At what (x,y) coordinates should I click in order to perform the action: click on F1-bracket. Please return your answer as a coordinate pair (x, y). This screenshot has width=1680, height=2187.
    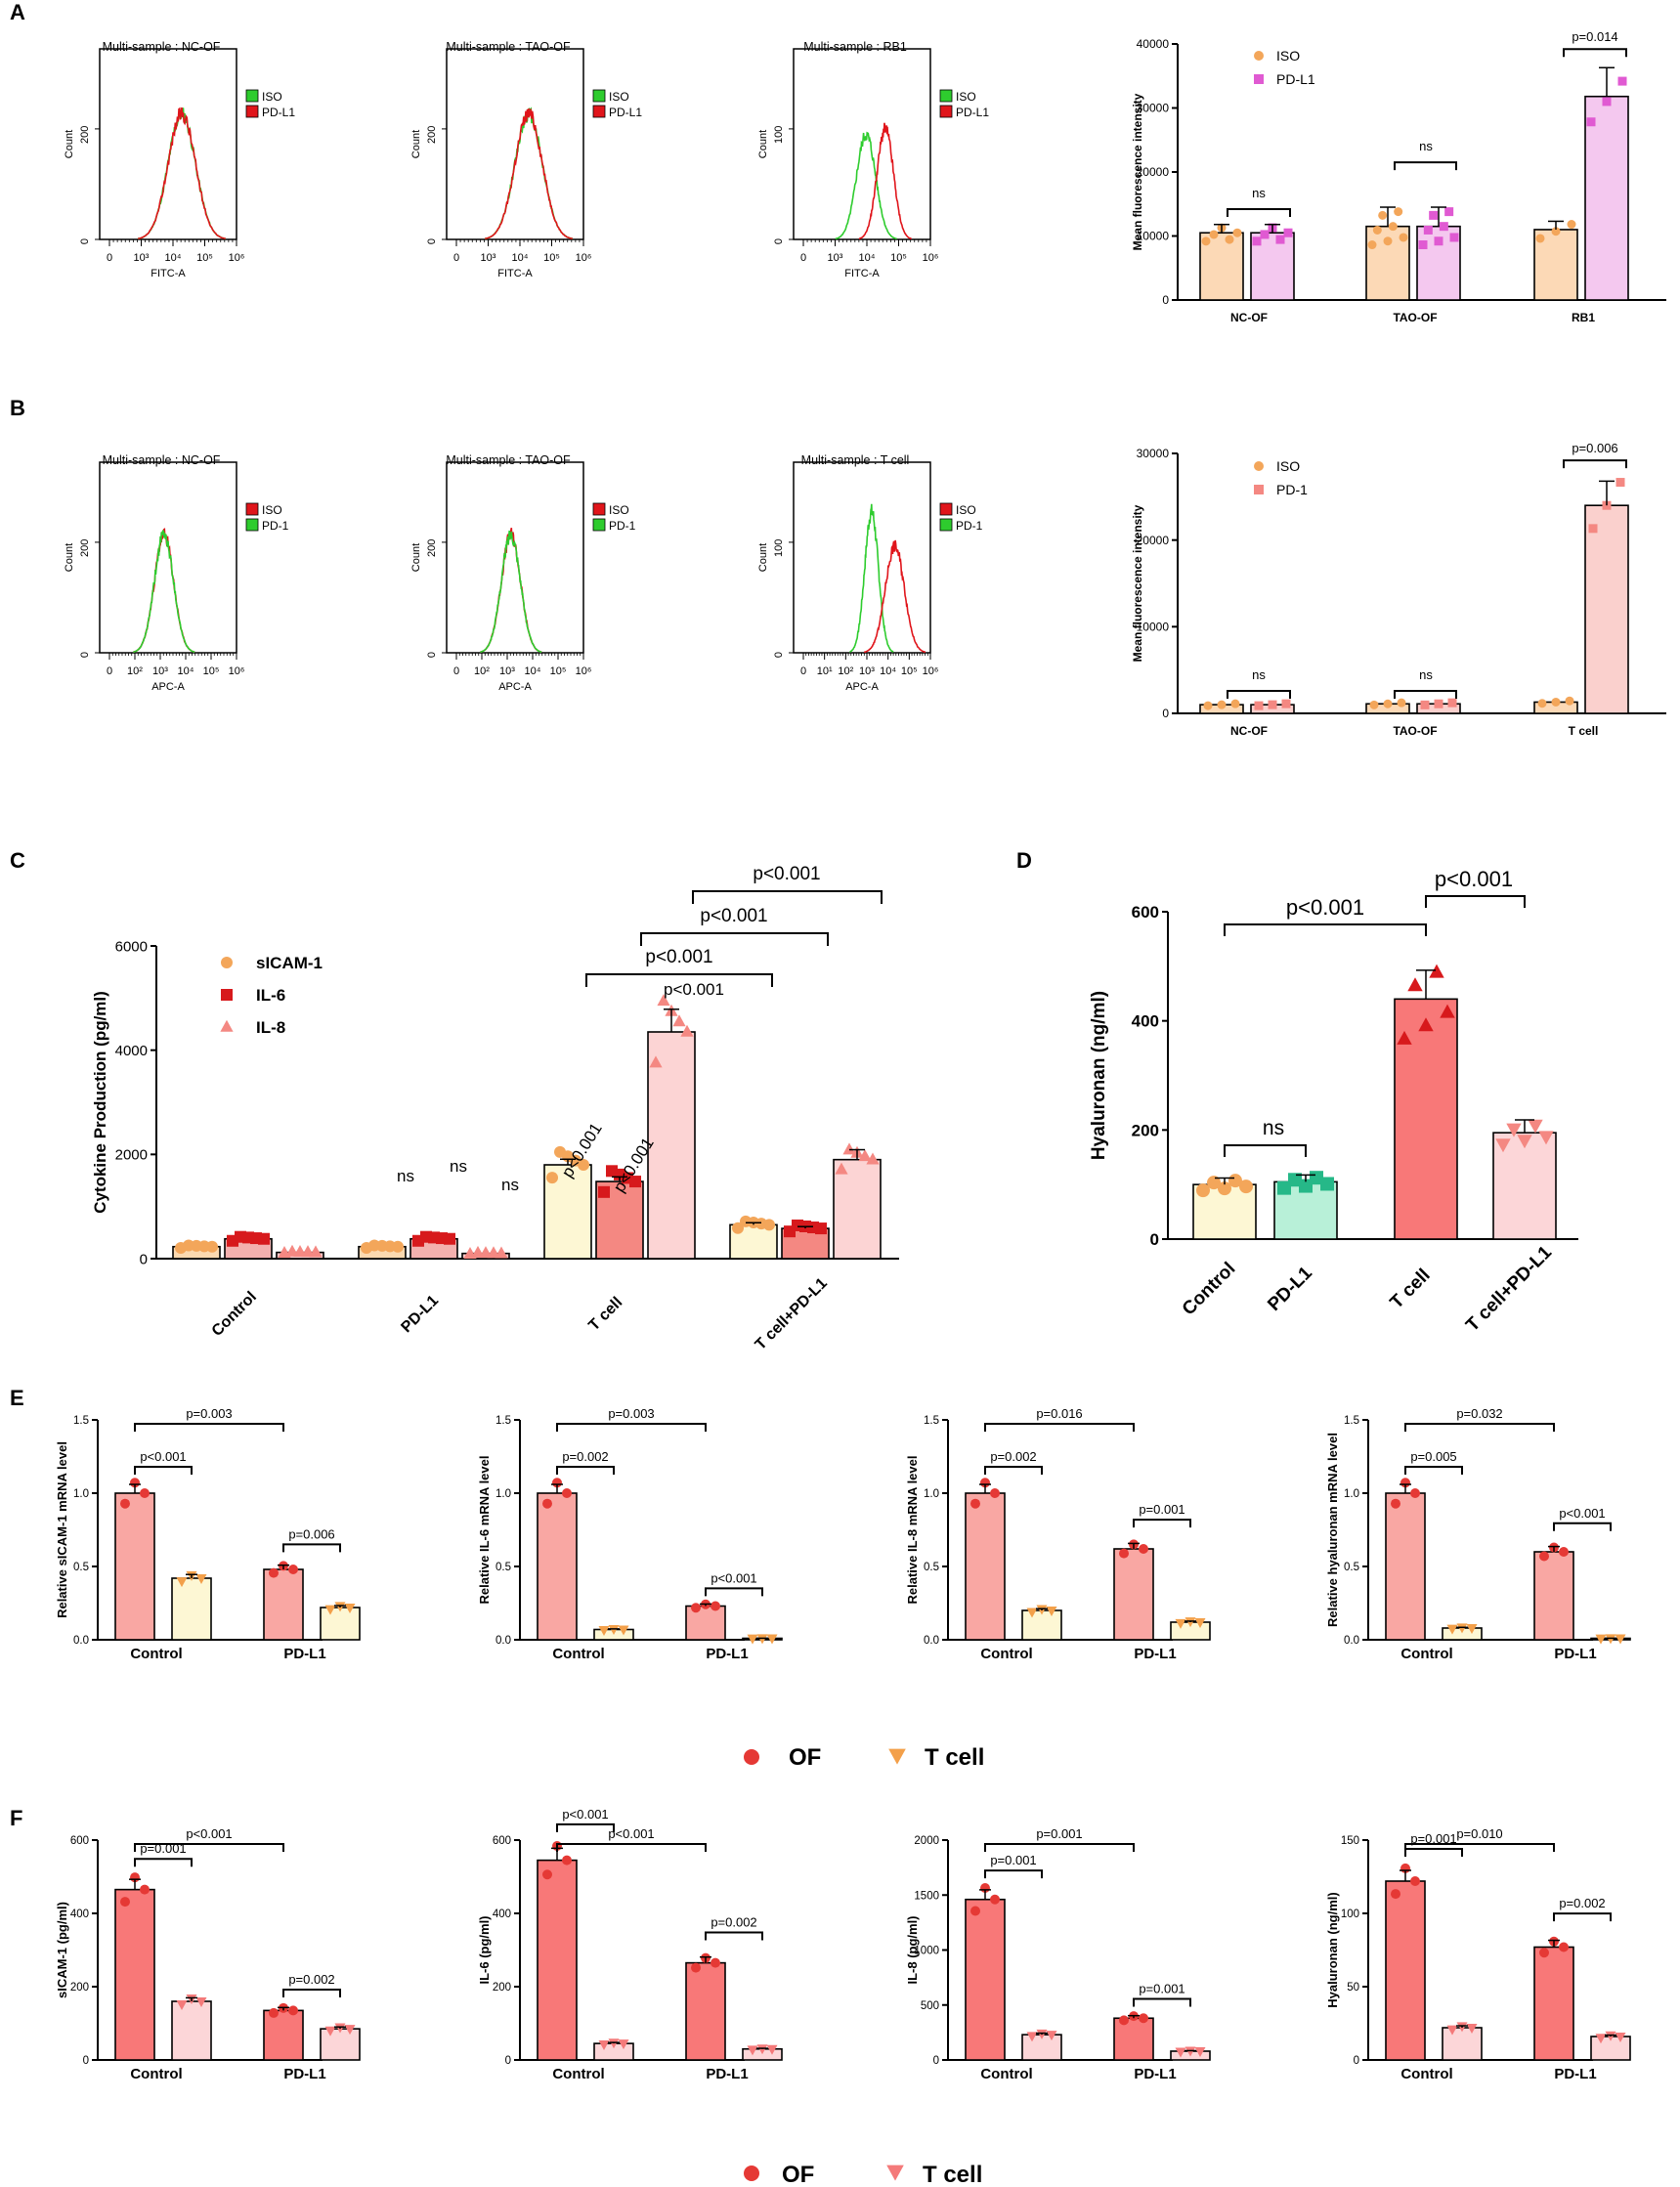
    Looking at the image, I should click on (163, 1862).